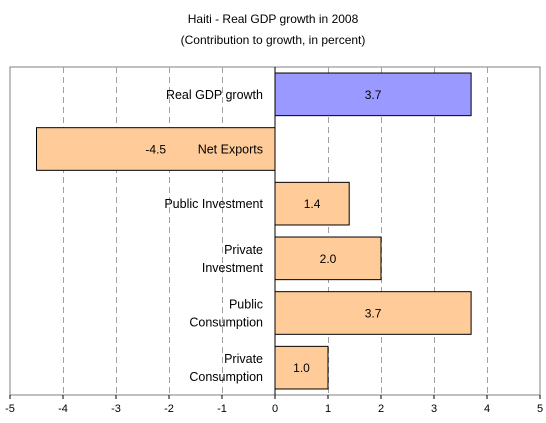  What do you see at coordinates (169, 409) in the screenshot?
I see `x-tick-label: -2` at bounding box center [169, 409].